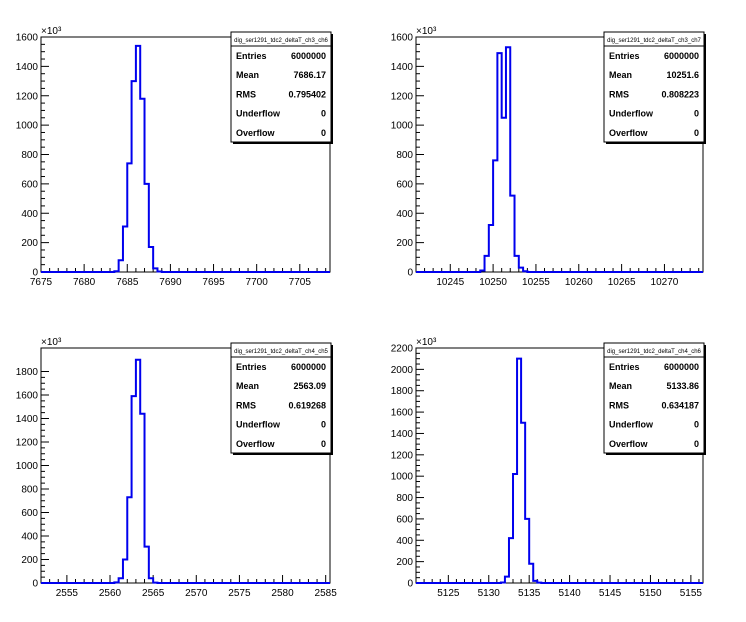 The height and width of the screenshot is (622, 746). What do you see at coordinates (402, 349) in the screenshot?
I see `y-tick-label: 2200` at bounding box center [402, 349].